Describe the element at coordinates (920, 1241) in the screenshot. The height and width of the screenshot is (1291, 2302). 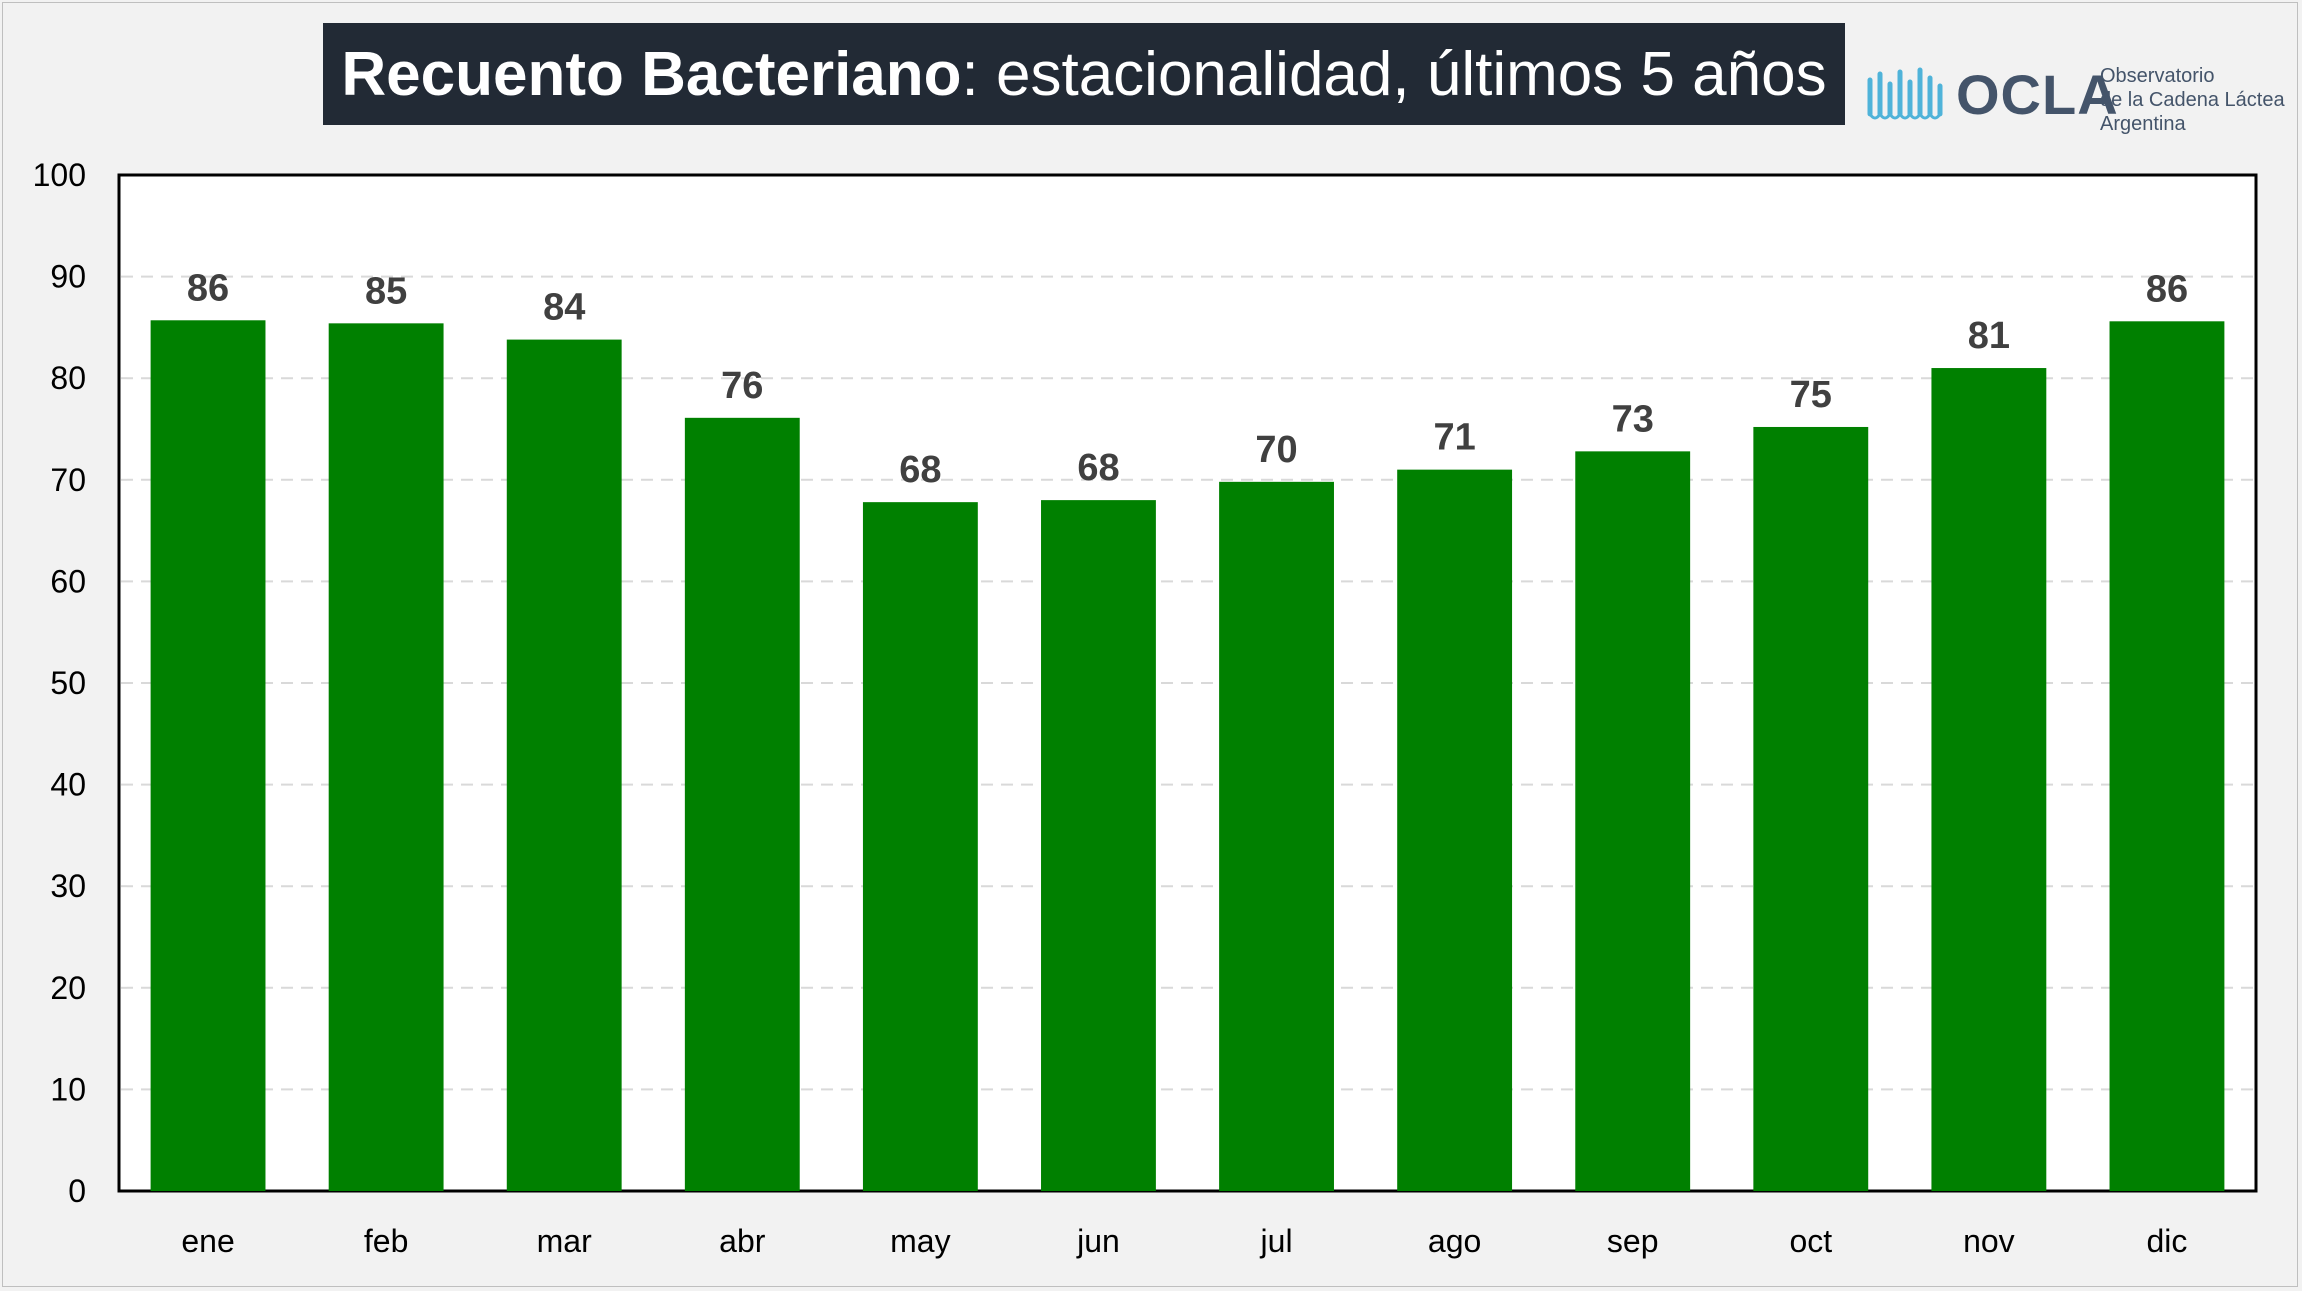
I see `x-tick-label-may: may` at that location.